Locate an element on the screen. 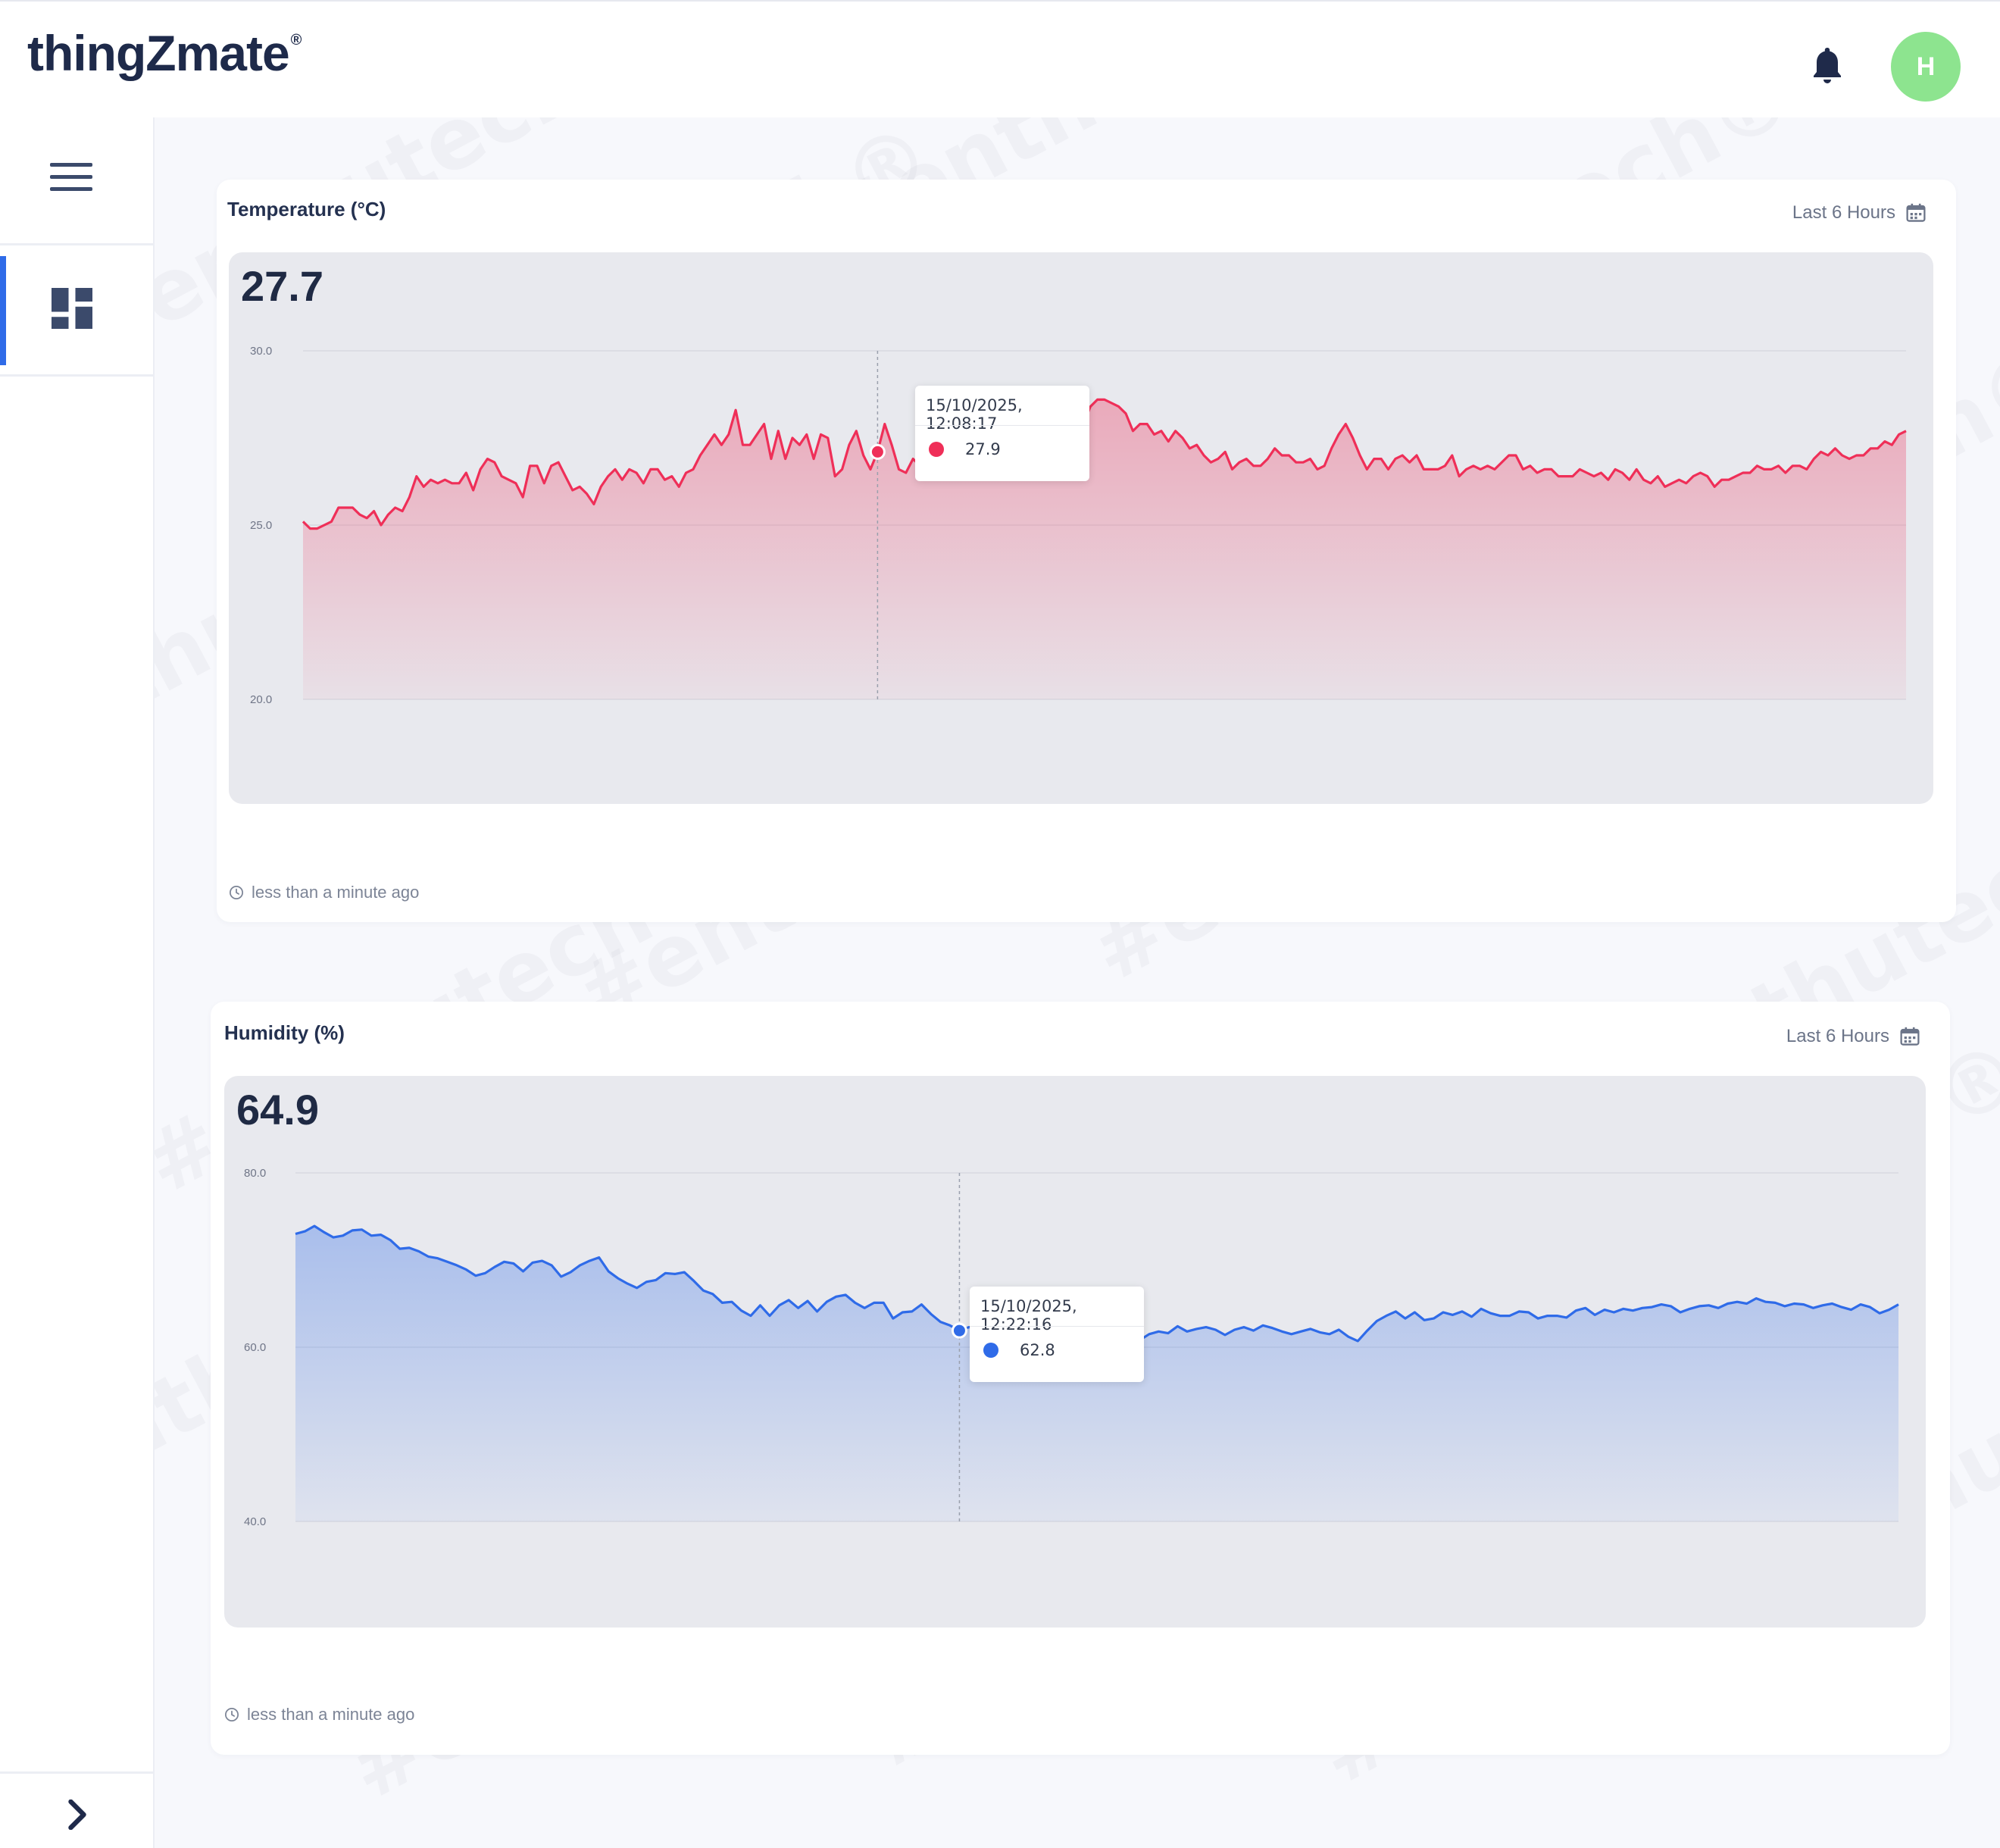  widget-title: Humidity (%) is located at coordinates (284, 1032).